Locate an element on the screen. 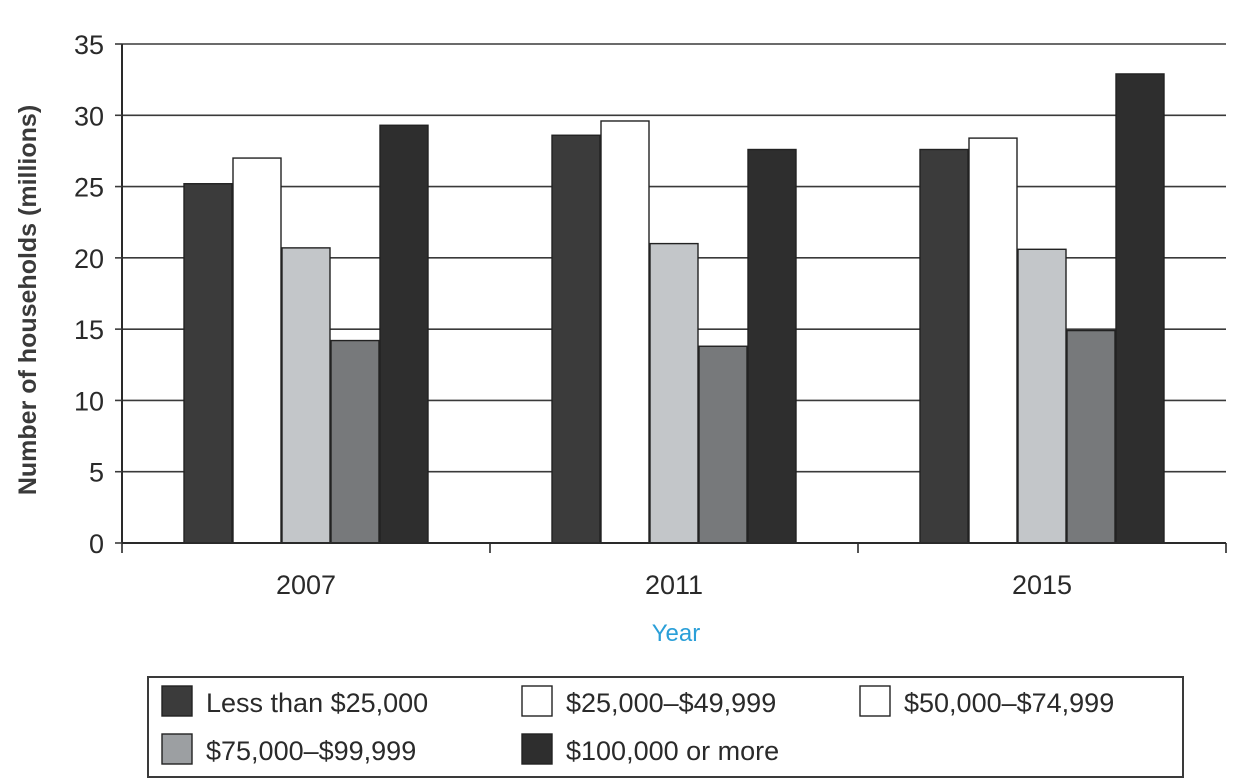 The height and width of the screenshot is (780, 1233). y-tick-label: 30 is located at coordinates (89, 116).